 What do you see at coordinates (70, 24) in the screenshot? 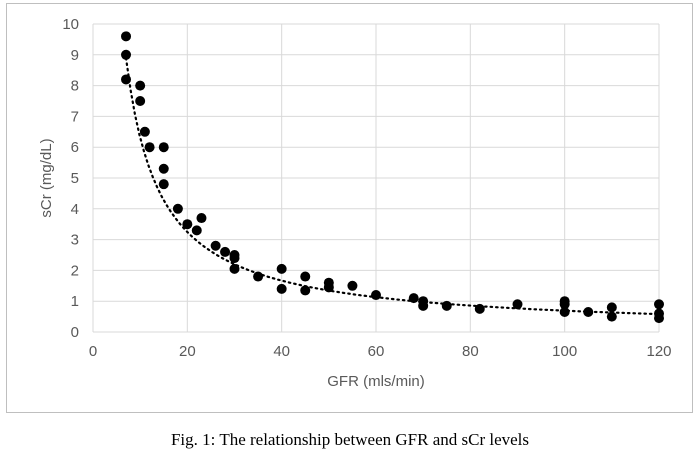
I see `y-tick-label: 10` at bounding box center [70, 24].